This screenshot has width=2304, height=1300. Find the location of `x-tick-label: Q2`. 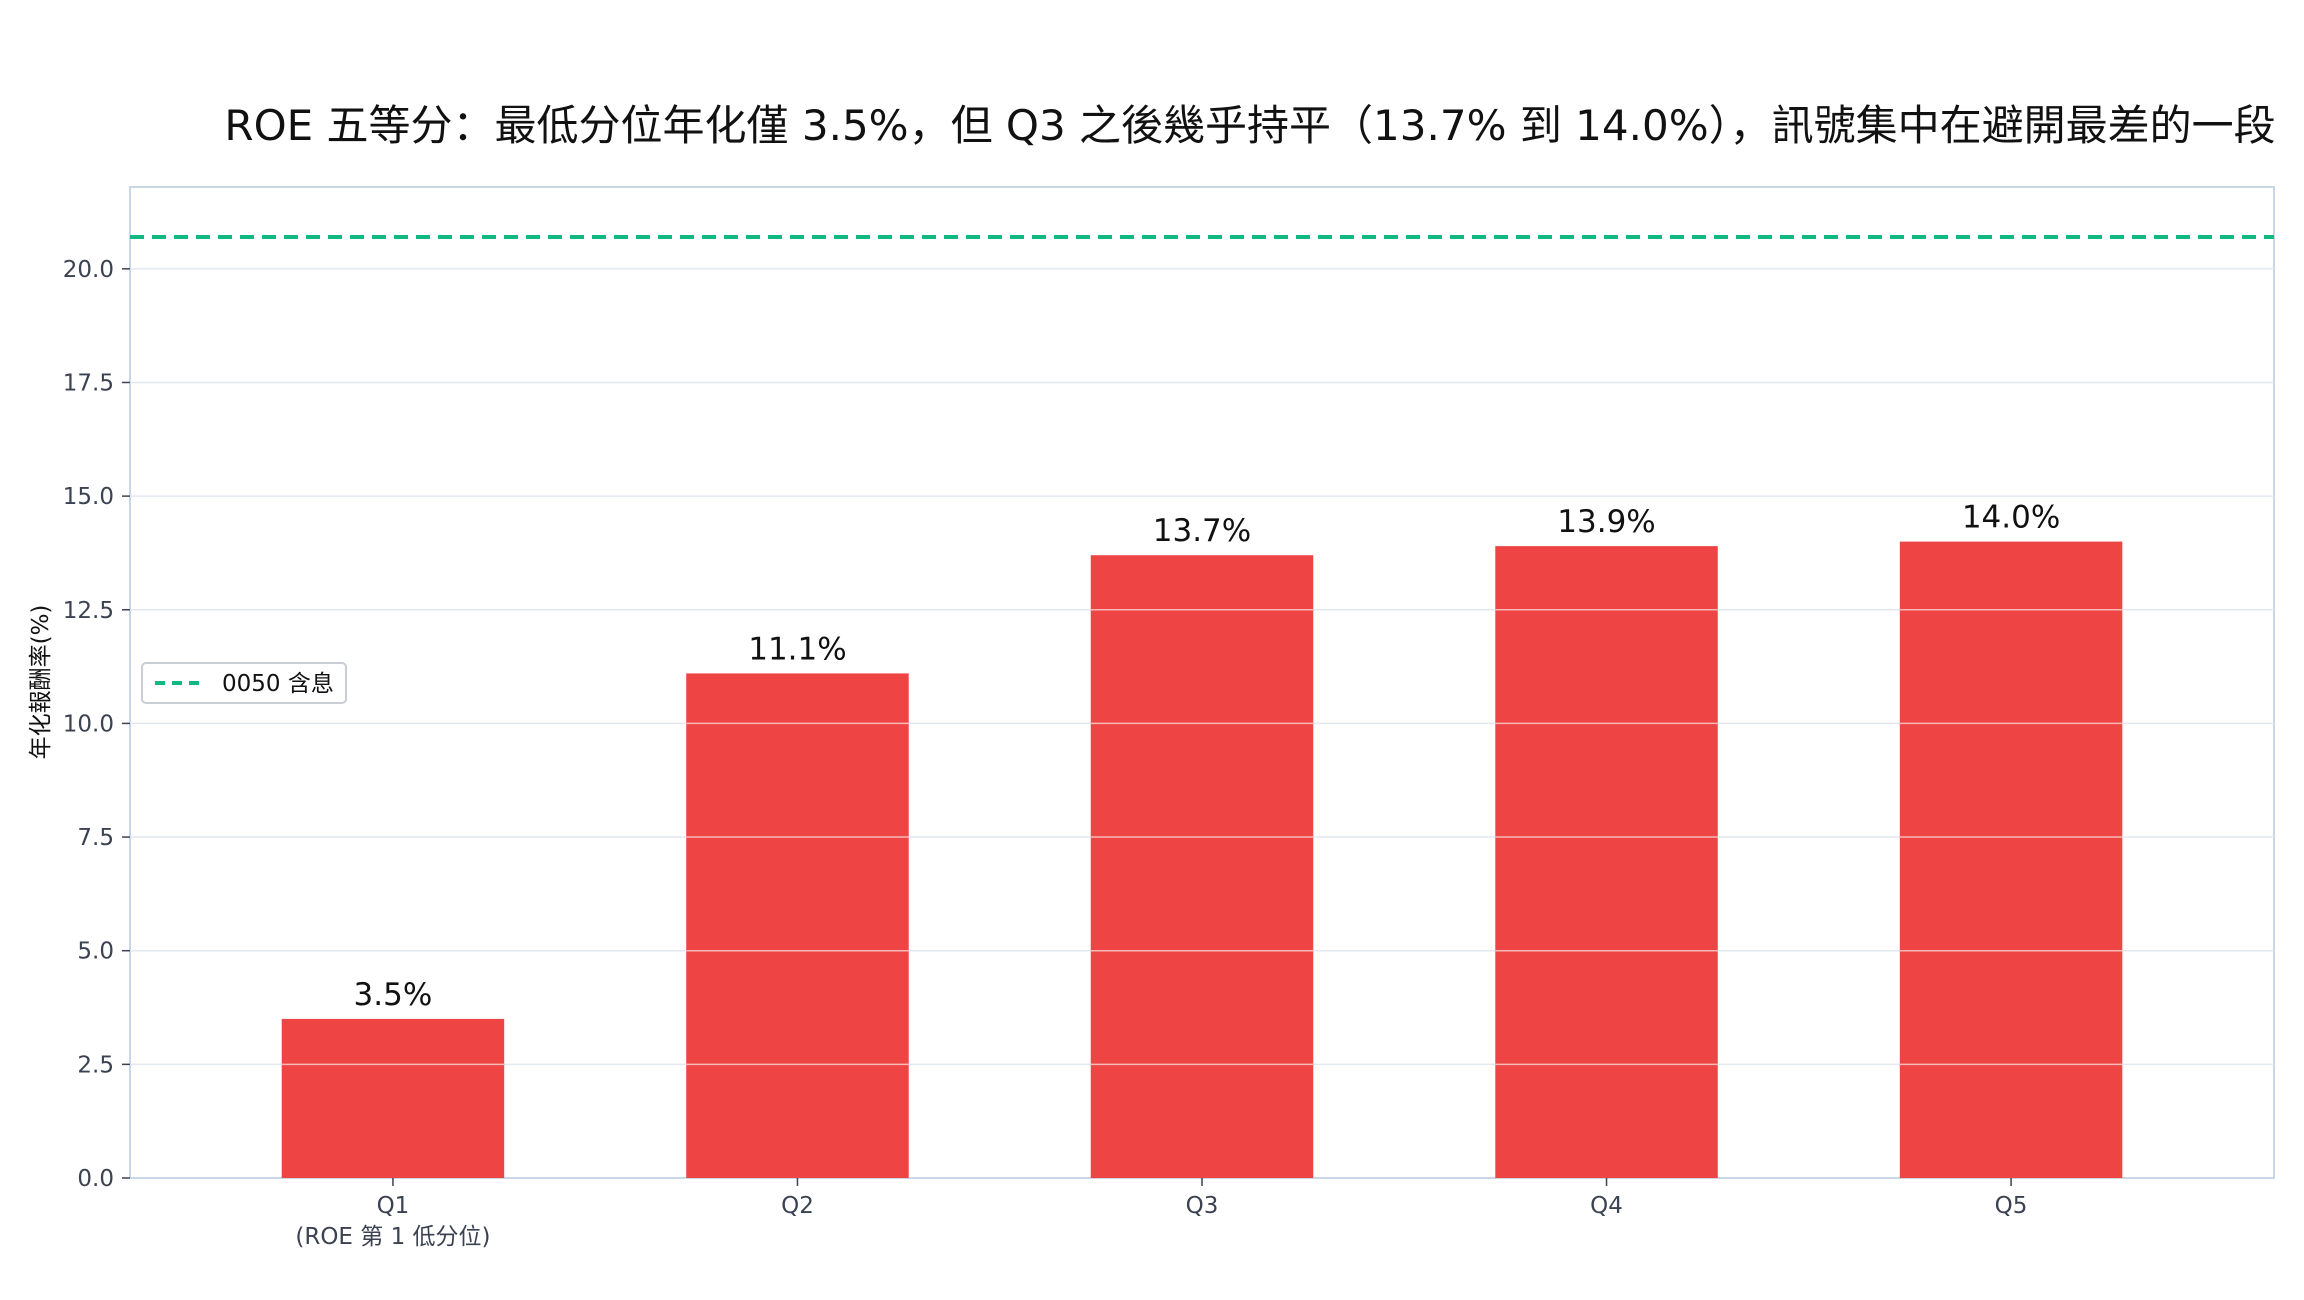

x-tick-label: Q2 is located at coordinates (797, 1206).